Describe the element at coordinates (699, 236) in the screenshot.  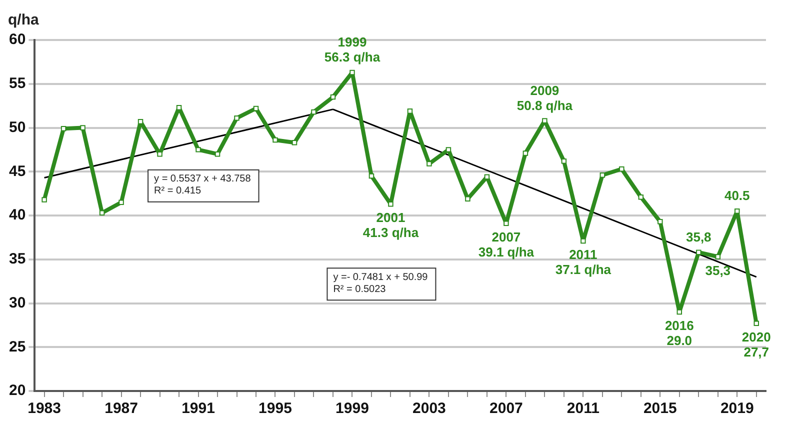
I see `annotation: 35,8` at that location.